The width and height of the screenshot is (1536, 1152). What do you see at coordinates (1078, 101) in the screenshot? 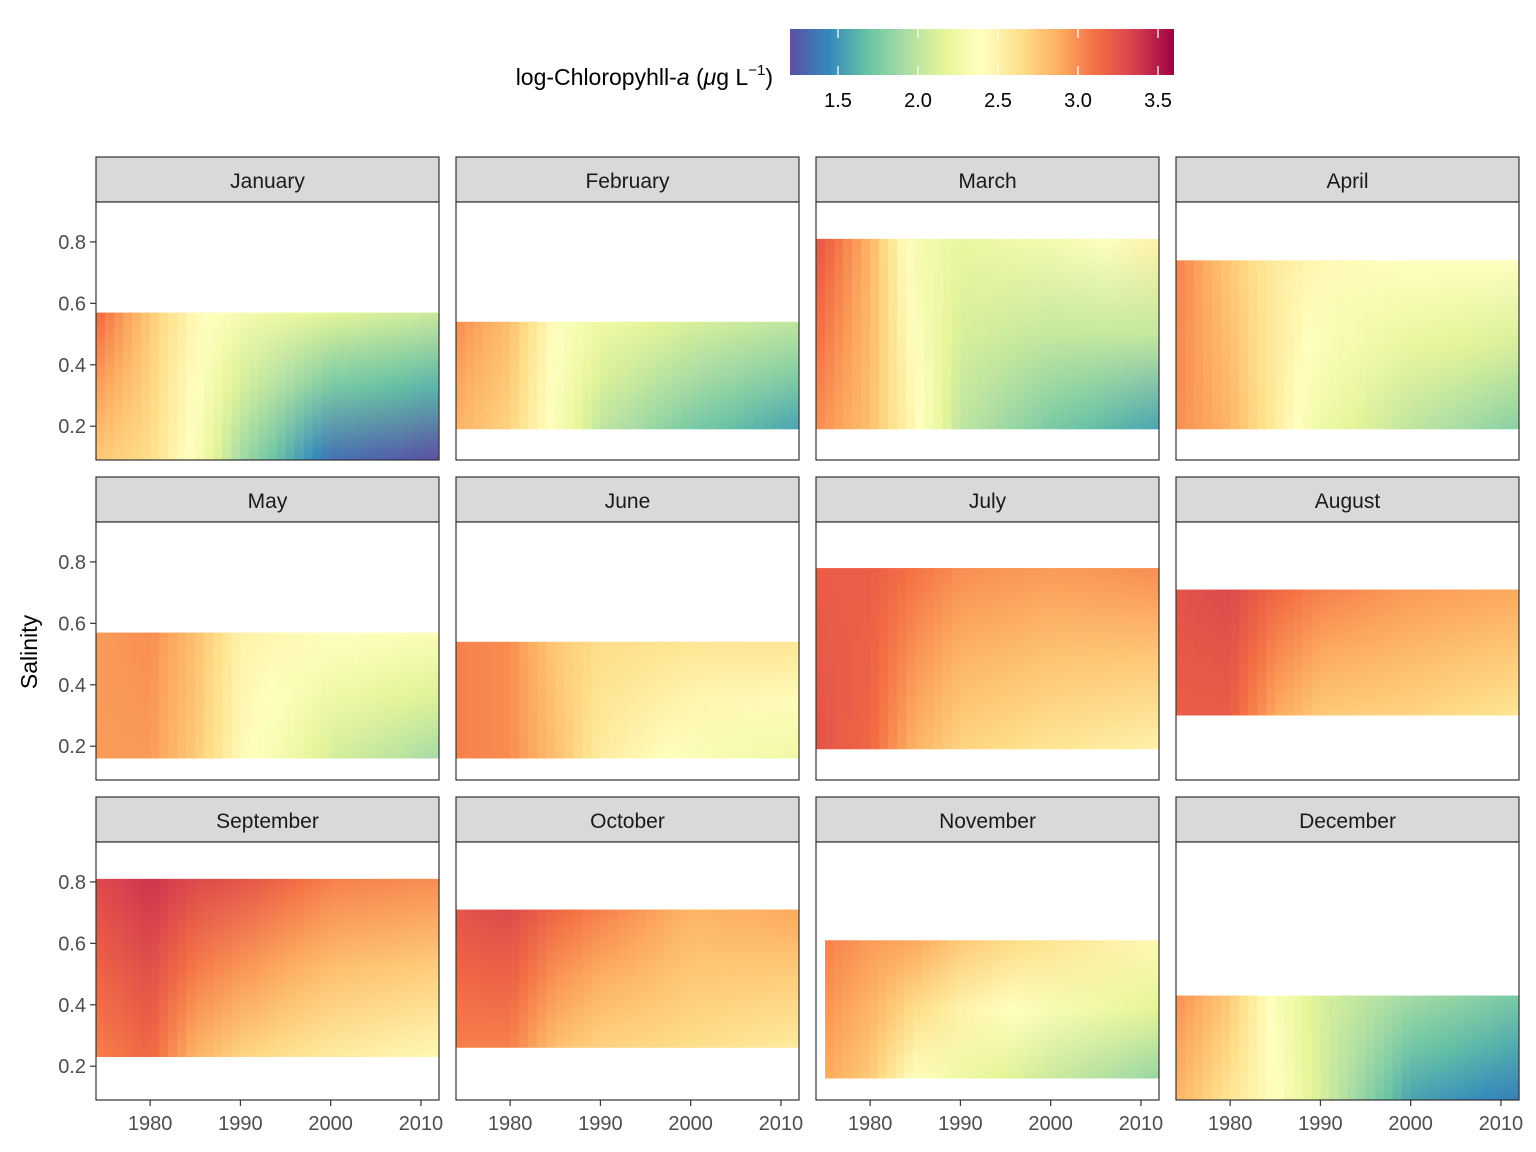
I see `colorbar-tick-label: 3.0` at bounding box center [1078, 101].